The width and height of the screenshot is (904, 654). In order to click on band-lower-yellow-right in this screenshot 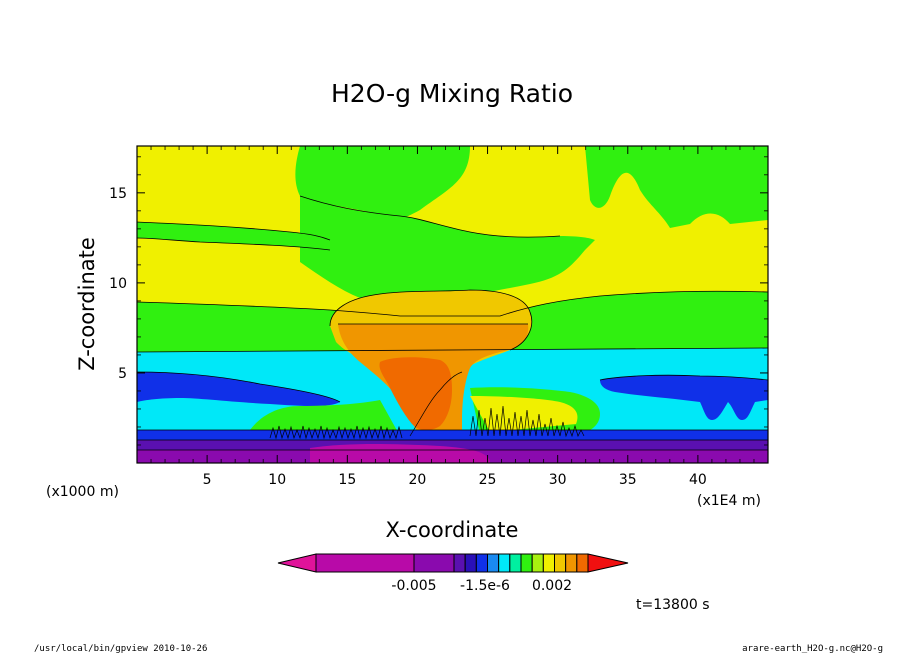, I will do `click(524, 414)`.